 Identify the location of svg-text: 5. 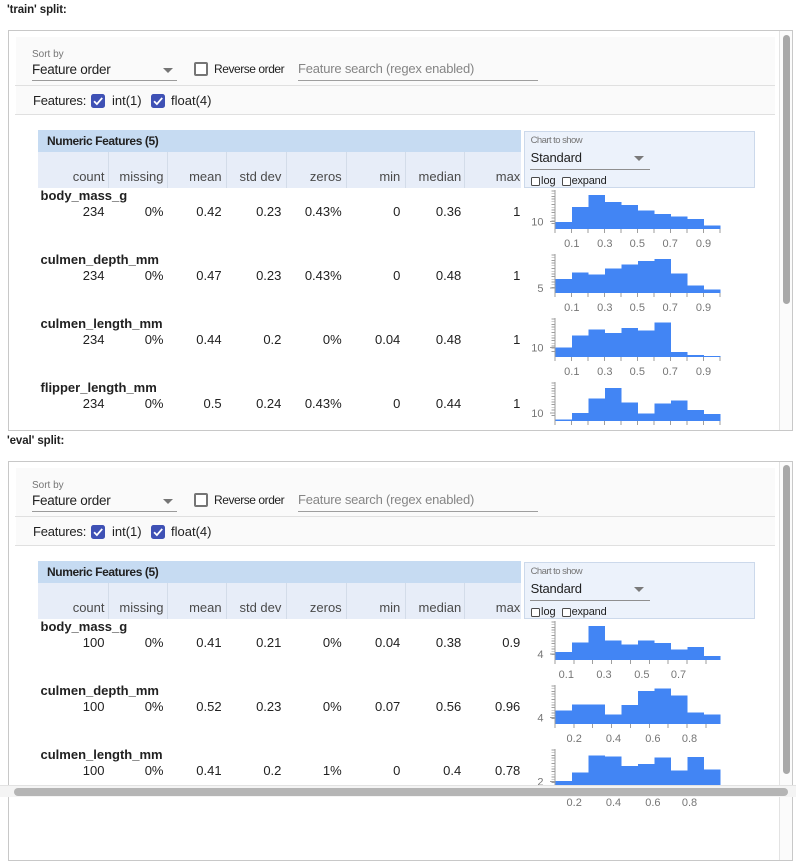
(540, 289).